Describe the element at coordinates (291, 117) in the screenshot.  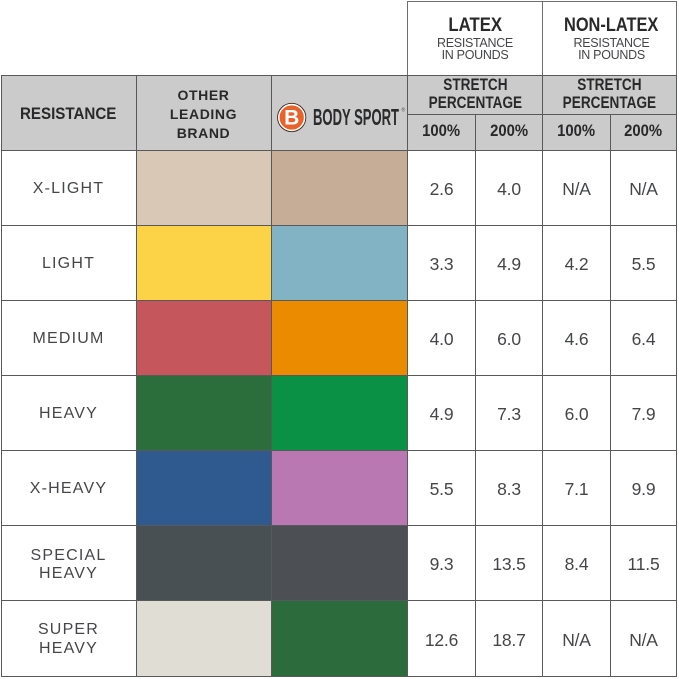
I see `svg-text: B` at that location.